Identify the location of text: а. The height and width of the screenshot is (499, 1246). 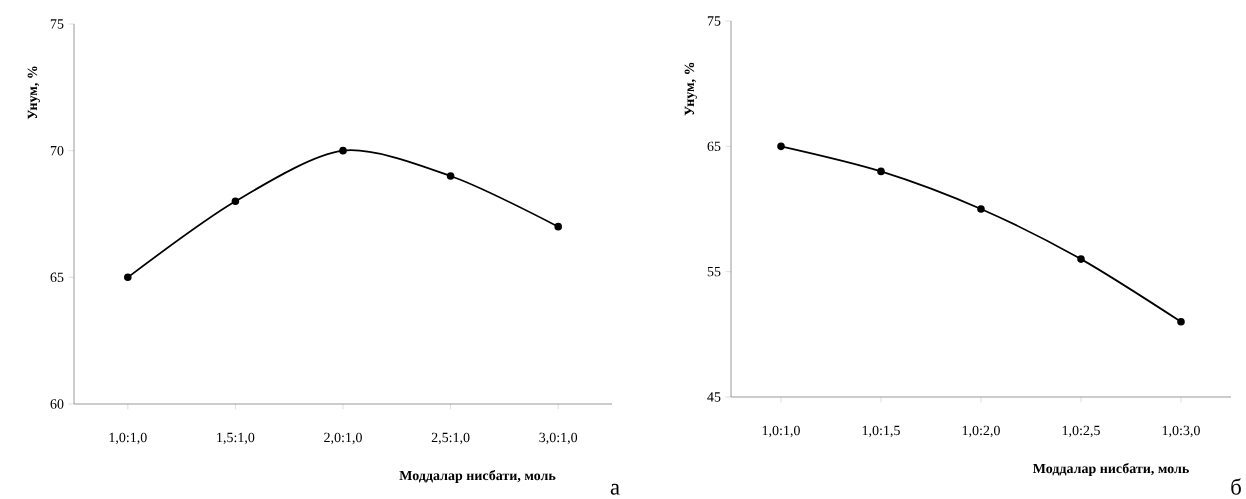
(615, 489).